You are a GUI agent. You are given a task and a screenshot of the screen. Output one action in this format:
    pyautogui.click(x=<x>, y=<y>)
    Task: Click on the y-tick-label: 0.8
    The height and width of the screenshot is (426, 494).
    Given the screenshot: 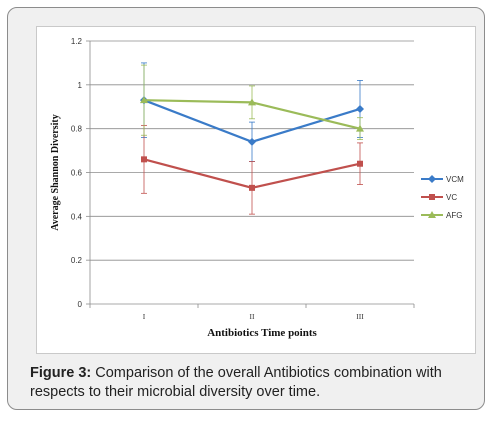 What is the action you would take?
    pyautogui.click(x=77, y=129)
    